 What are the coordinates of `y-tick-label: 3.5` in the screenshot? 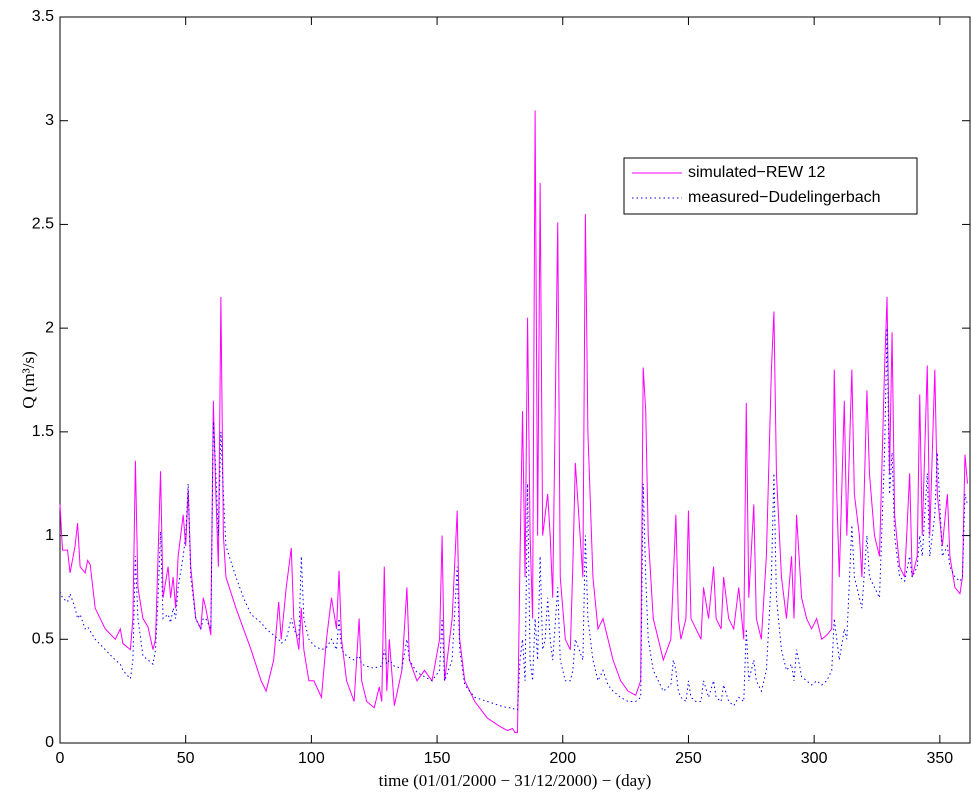 It's located at (43, 16).